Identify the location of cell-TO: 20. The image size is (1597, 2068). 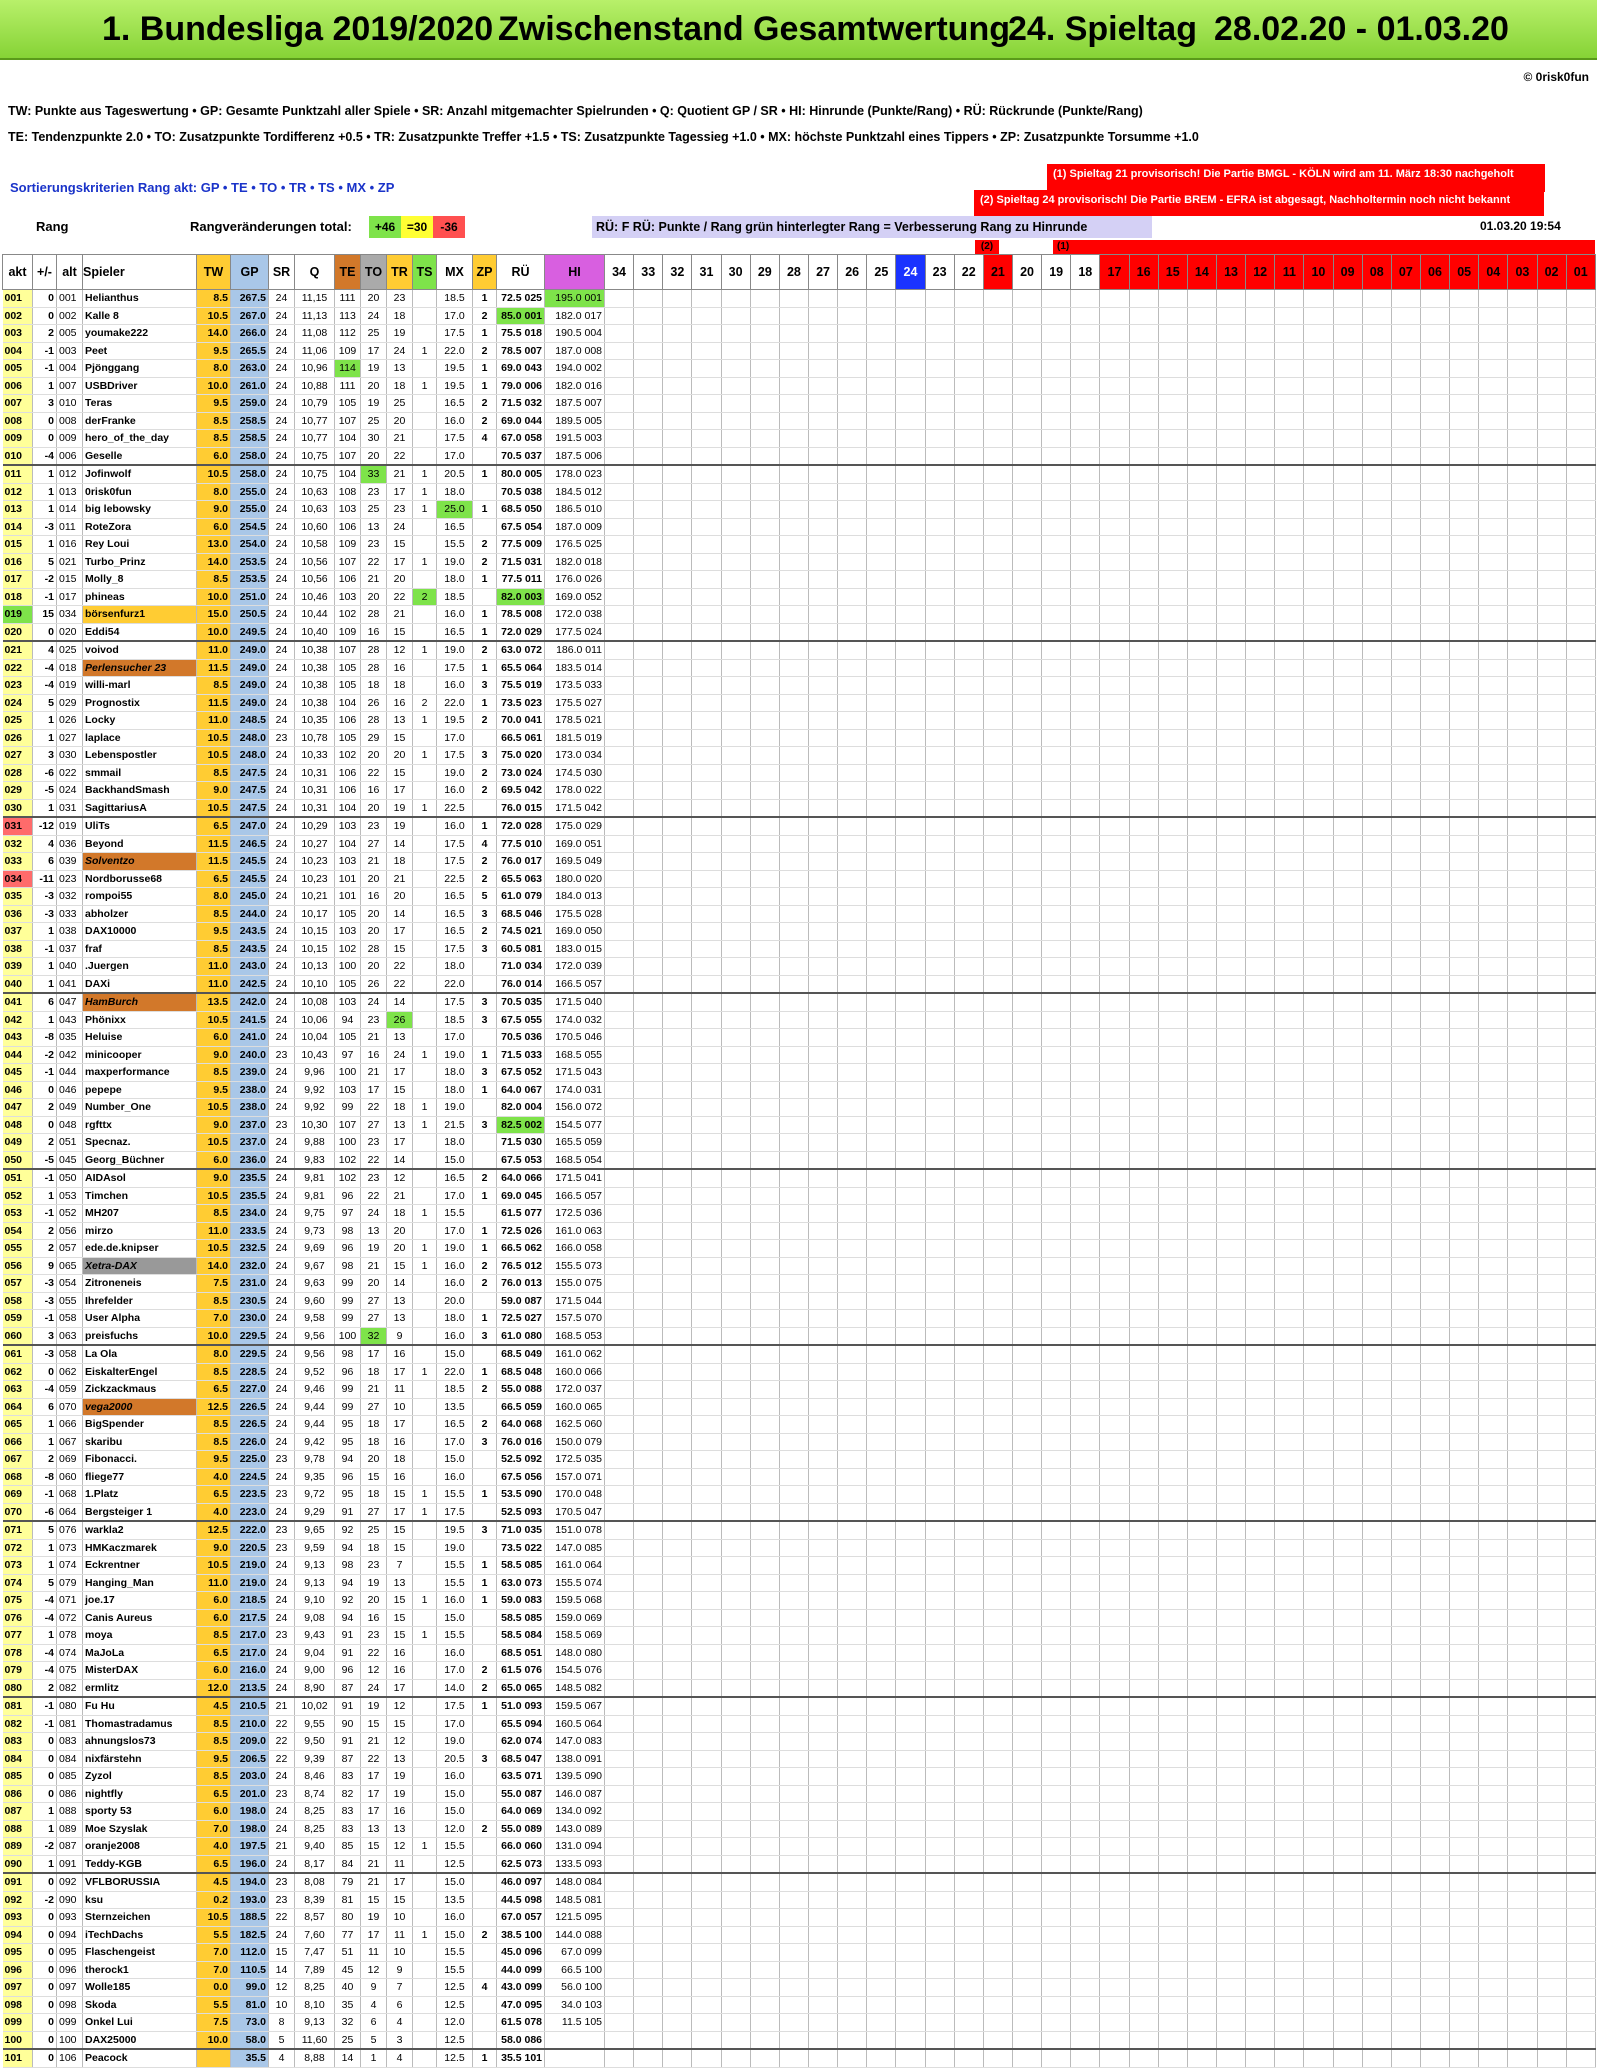
(373, 386).